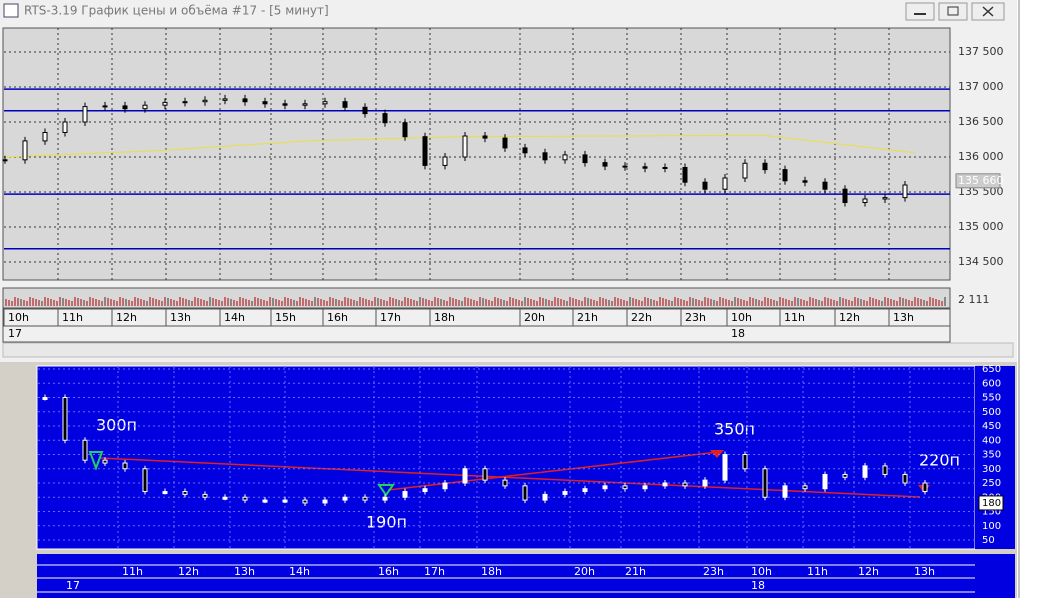 Image resolution: width=1041 pixels, height=598 pixels. Describe the element at coordinates (526, 576) in the screenshot. I see `spread-time-axis` at that location.